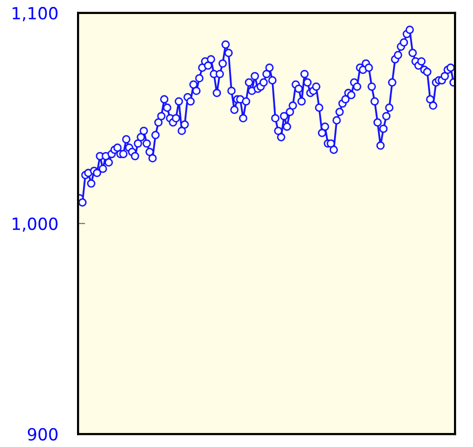 The width and height of the screenshot is (473, 447). I want to click on y-tick-label: 900, so click(43, 434).